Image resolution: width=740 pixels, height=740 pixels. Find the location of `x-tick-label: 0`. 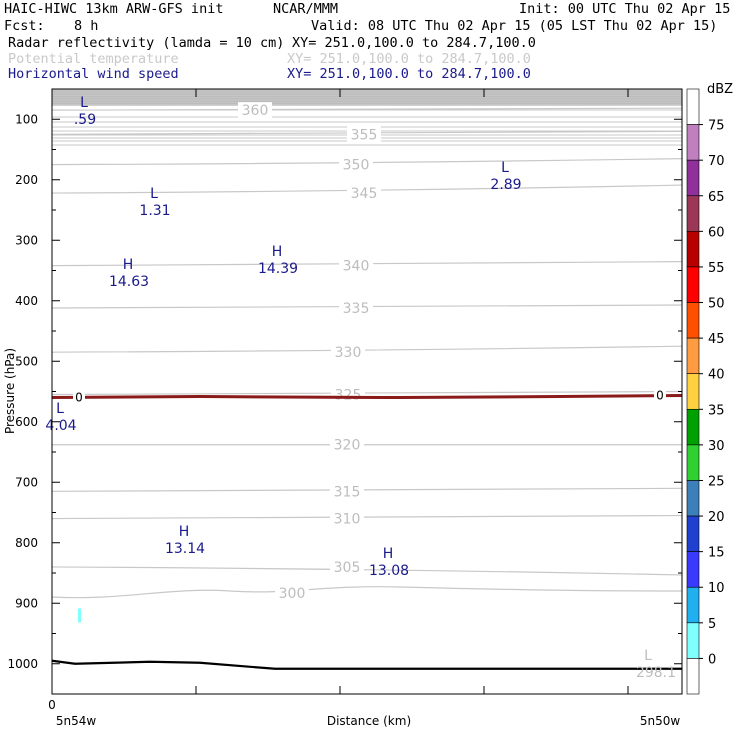

x-tick-label: 0 is located at coordinates (52, 705).